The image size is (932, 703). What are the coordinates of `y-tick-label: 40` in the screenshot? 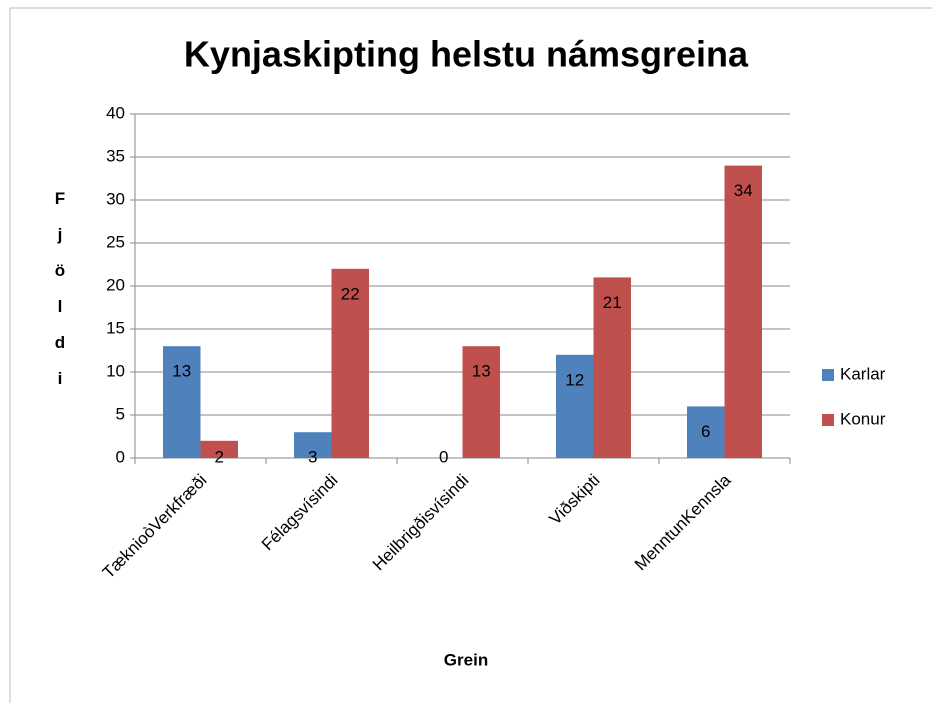 It's located at (115, 112).